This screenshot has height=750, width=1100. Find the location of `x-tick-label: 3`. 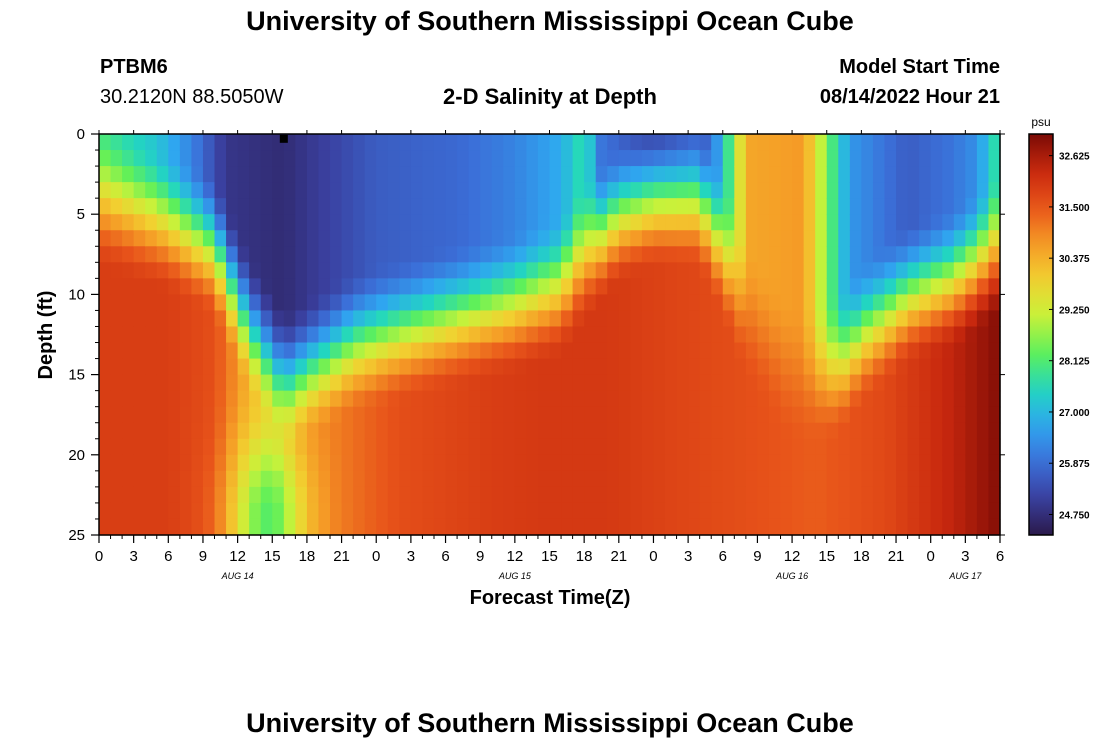

x-tick-label: 3 is located at coordinates (965, 556).